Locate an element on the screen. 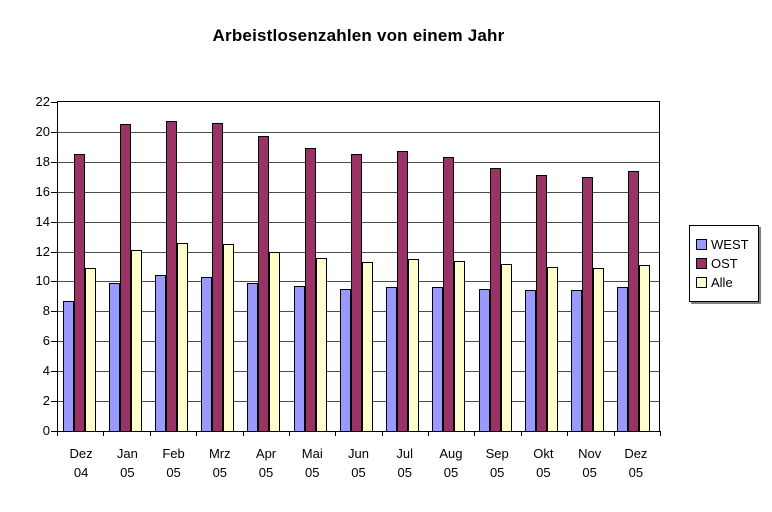  y-axis-label: 4 is located at coordinates (46, 370).